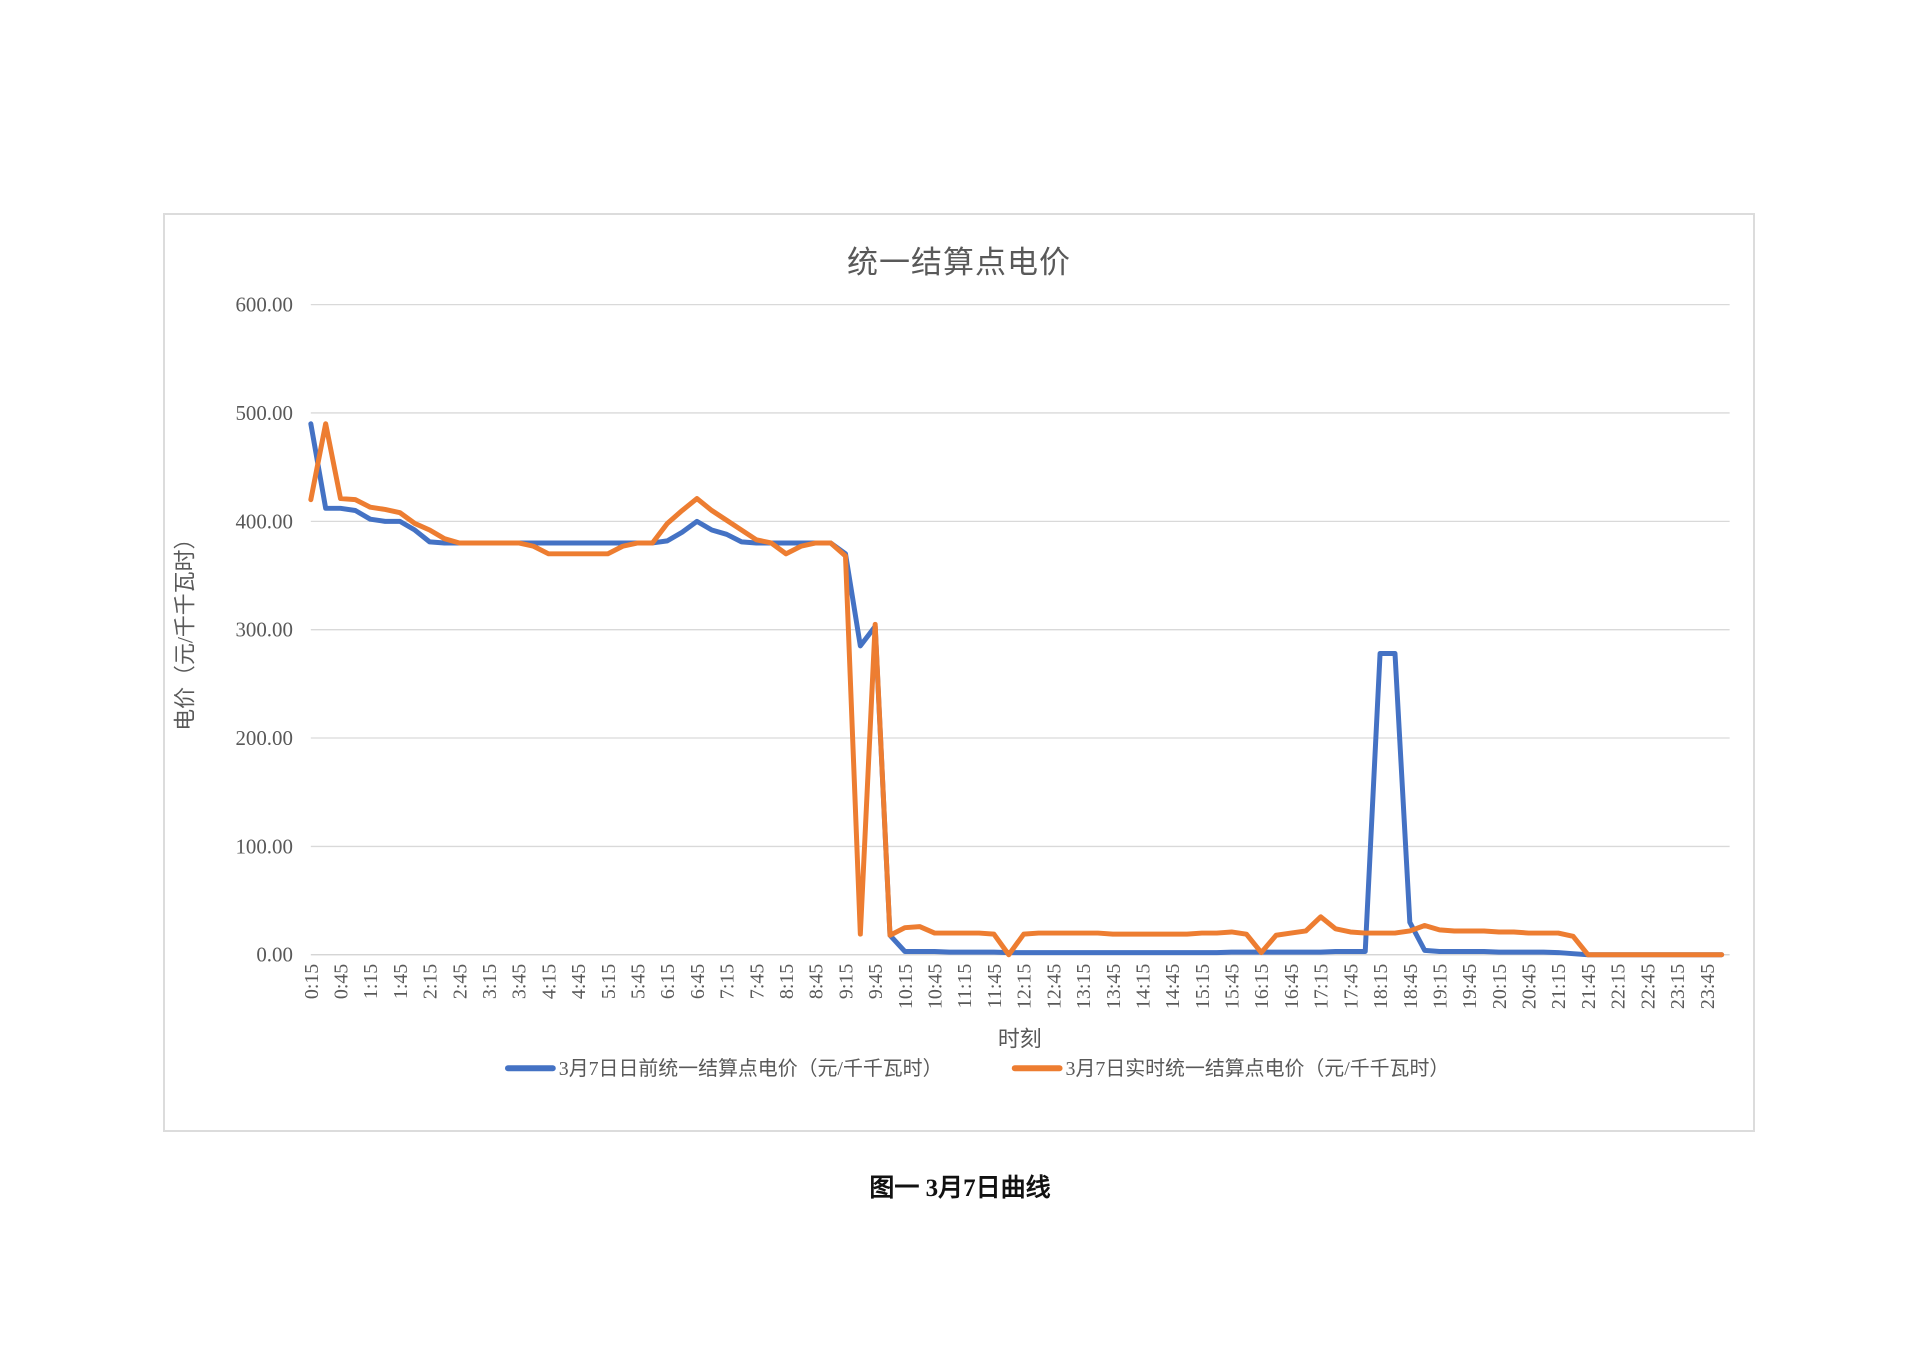 This screenshot has height=1357, width=1920. I want to click on x-axis-title: 时刻, so click(1020, 1038).